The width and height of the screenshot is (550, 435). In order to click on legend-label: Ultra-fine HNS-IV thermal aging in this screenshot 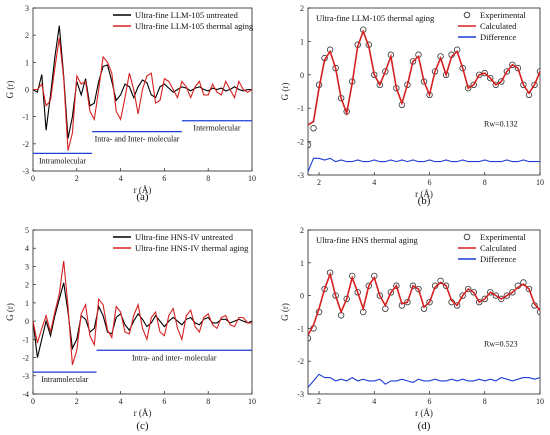, I will do `click(192, 248)`.